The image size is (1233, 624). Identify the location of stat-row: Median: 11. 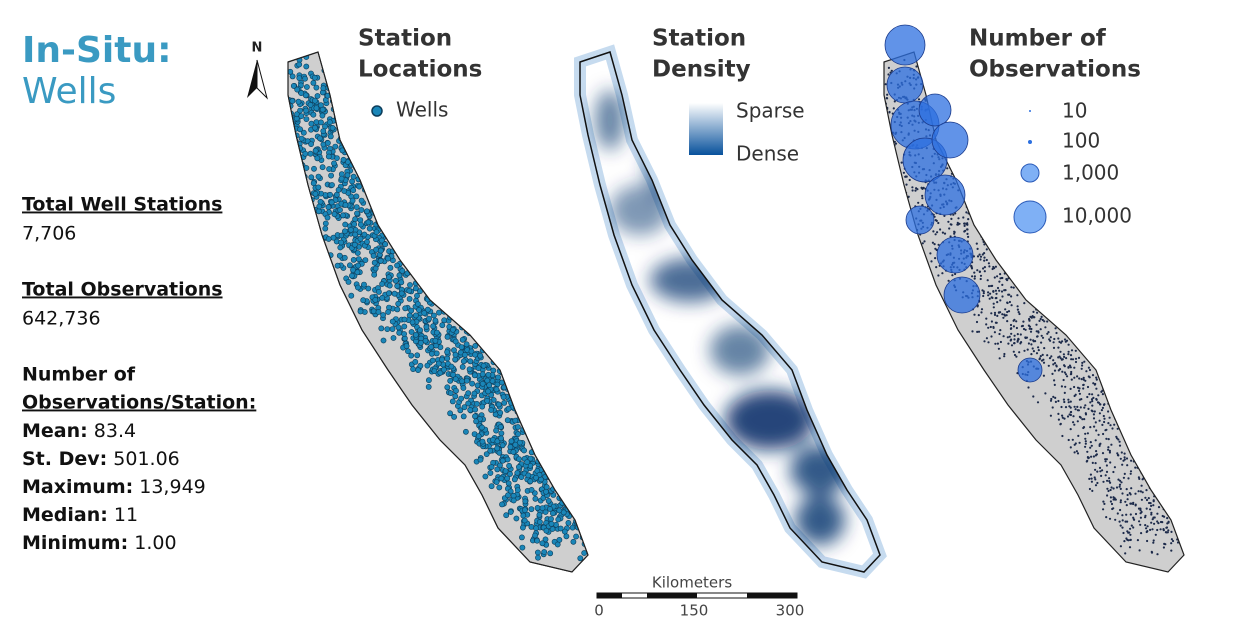
(80, 515).